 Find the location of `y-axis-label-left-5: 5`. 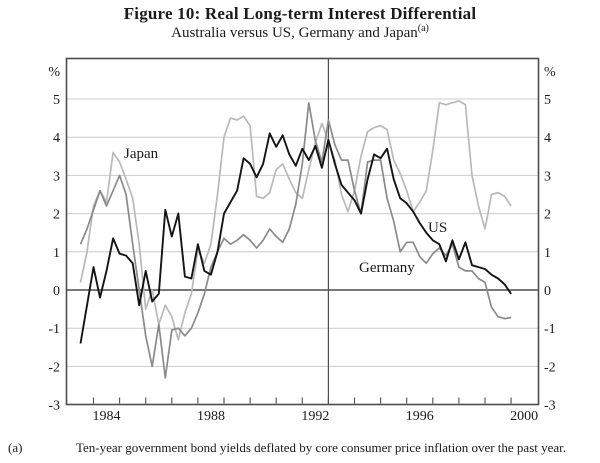

y-axis-label-left-5: 5 is located at coordinates (56, 100).